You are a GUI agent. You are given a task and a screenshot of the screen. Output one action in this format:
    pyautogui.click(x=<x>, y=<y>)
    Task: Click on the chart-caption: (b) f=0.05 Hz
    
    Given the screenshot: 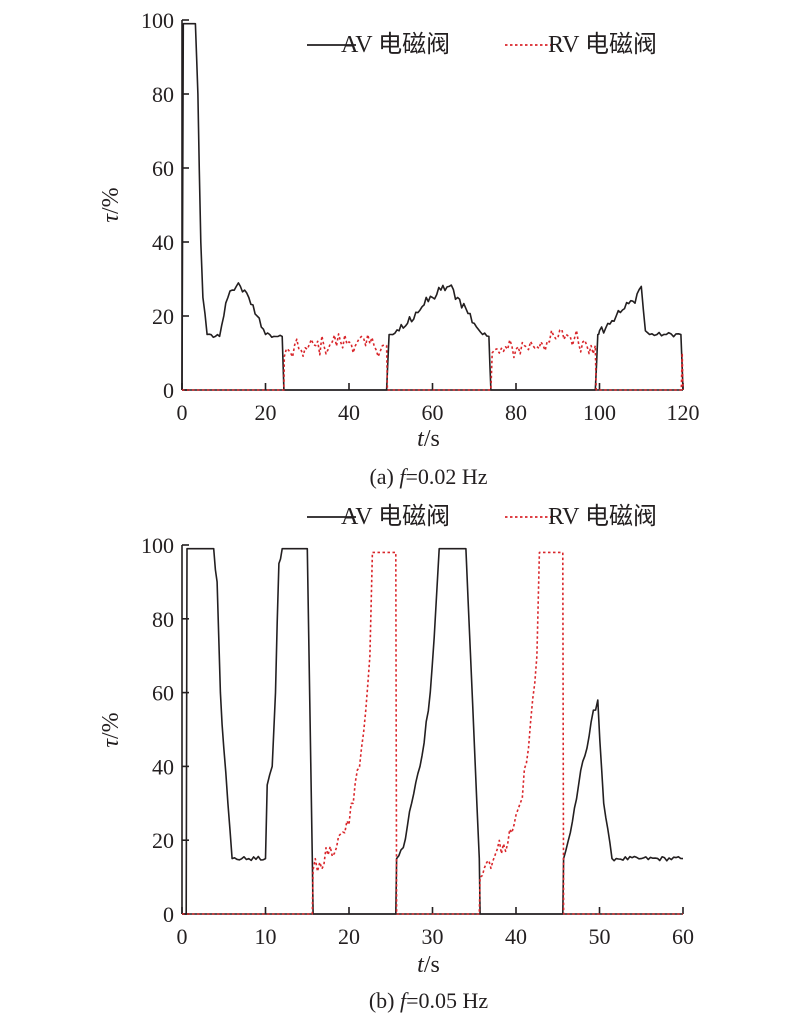 What is the action you would take?
    pyautogui.click(x=429, y=1000)
    